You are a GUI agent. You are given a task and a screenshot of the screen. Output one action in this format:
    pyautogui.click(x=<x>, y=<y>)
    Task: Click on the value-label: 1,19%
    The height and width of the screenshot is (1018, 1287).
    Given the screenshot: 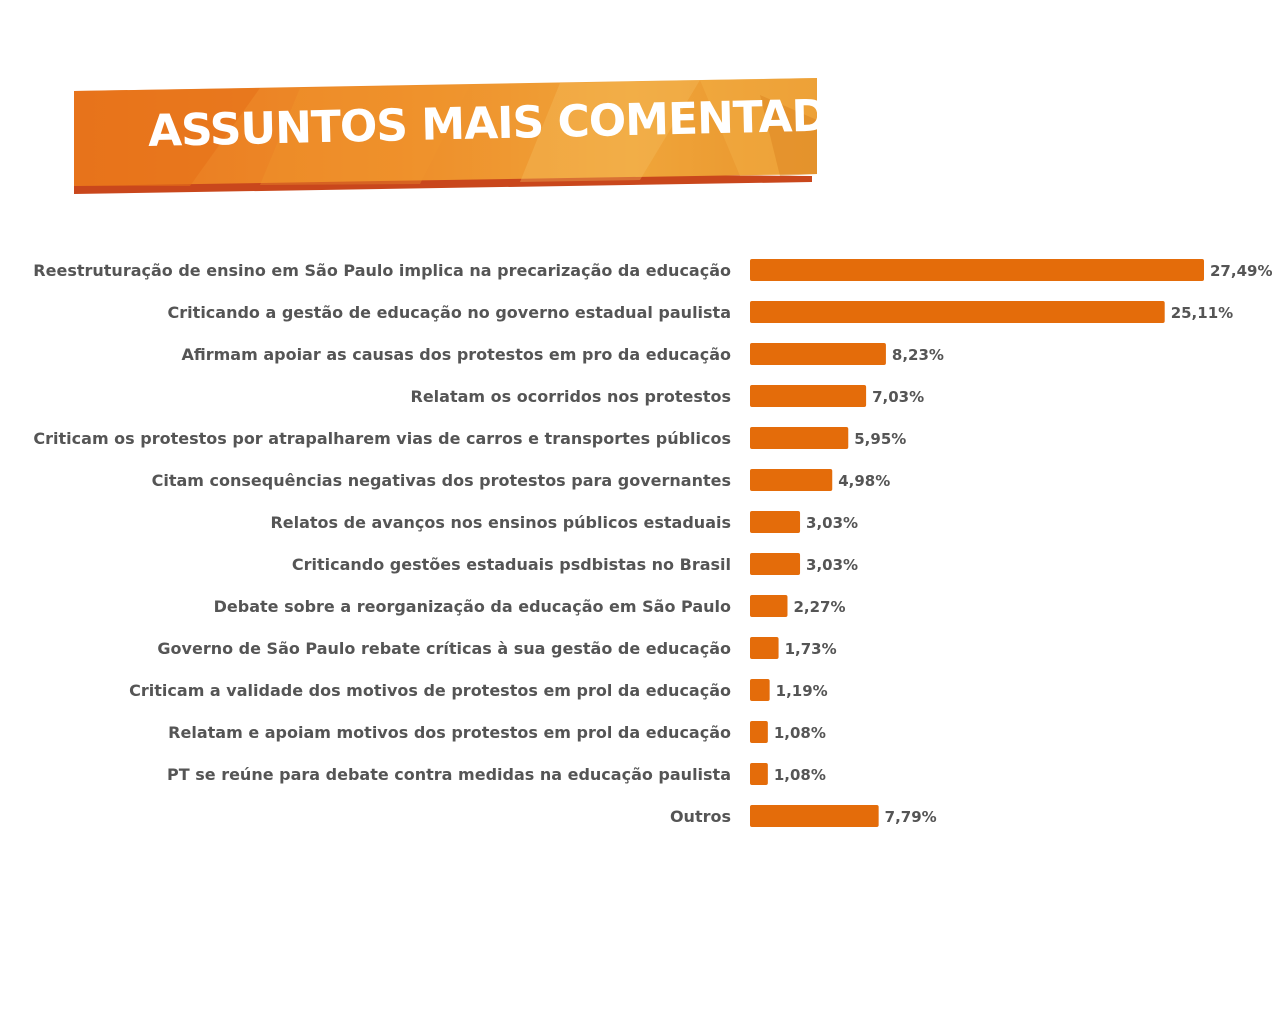 What is the action you would take?
    pyautogui.click(x=802, y=691)
    